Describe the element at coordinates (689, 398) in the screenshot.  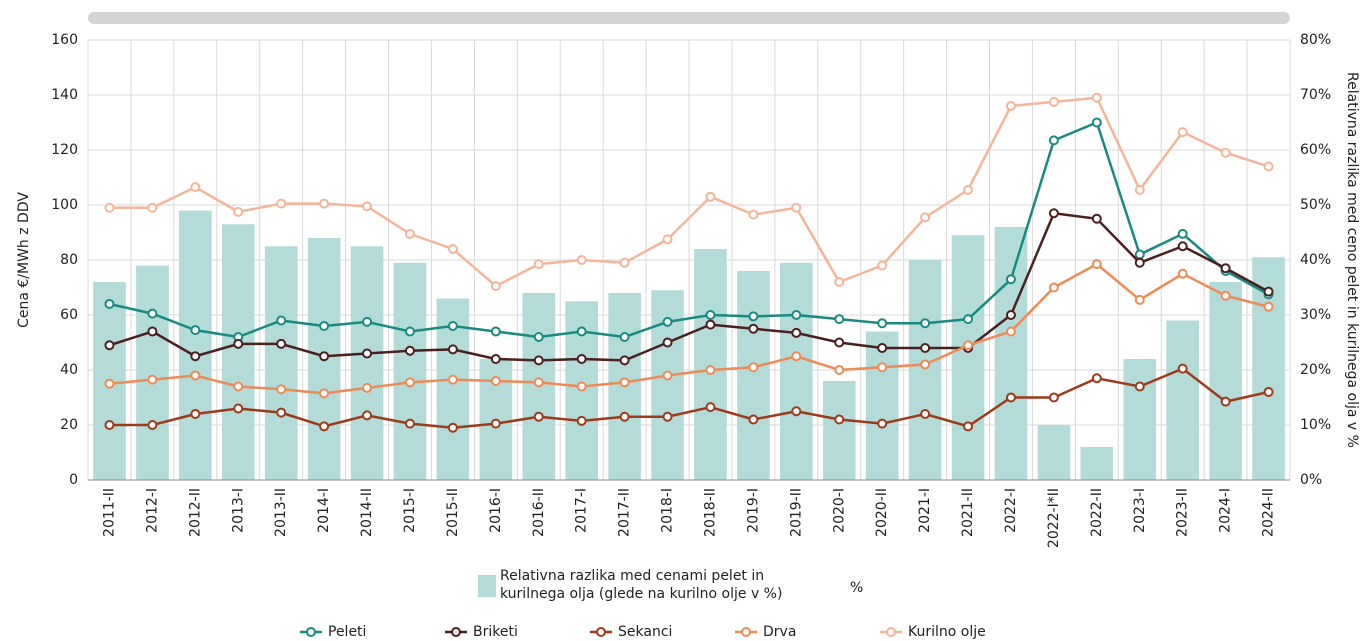
I see `line` at that location.